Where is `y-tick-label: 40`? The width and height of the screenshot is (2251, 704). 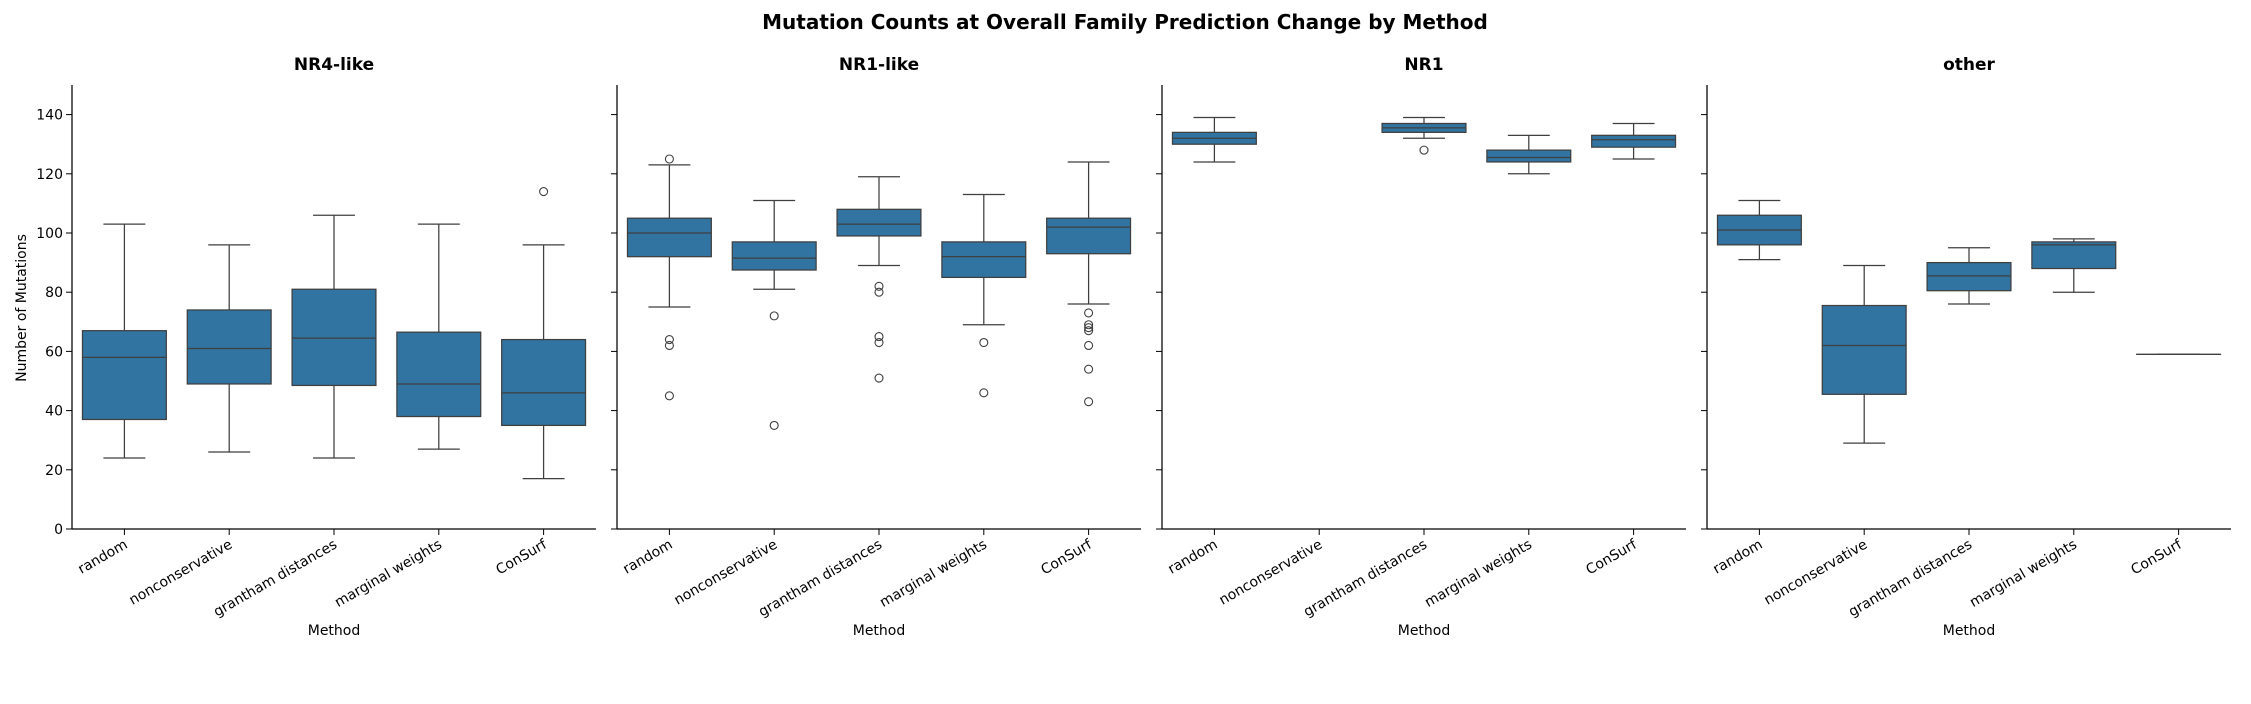 y-tick-label: 40 is located at coordinates (54, 412).